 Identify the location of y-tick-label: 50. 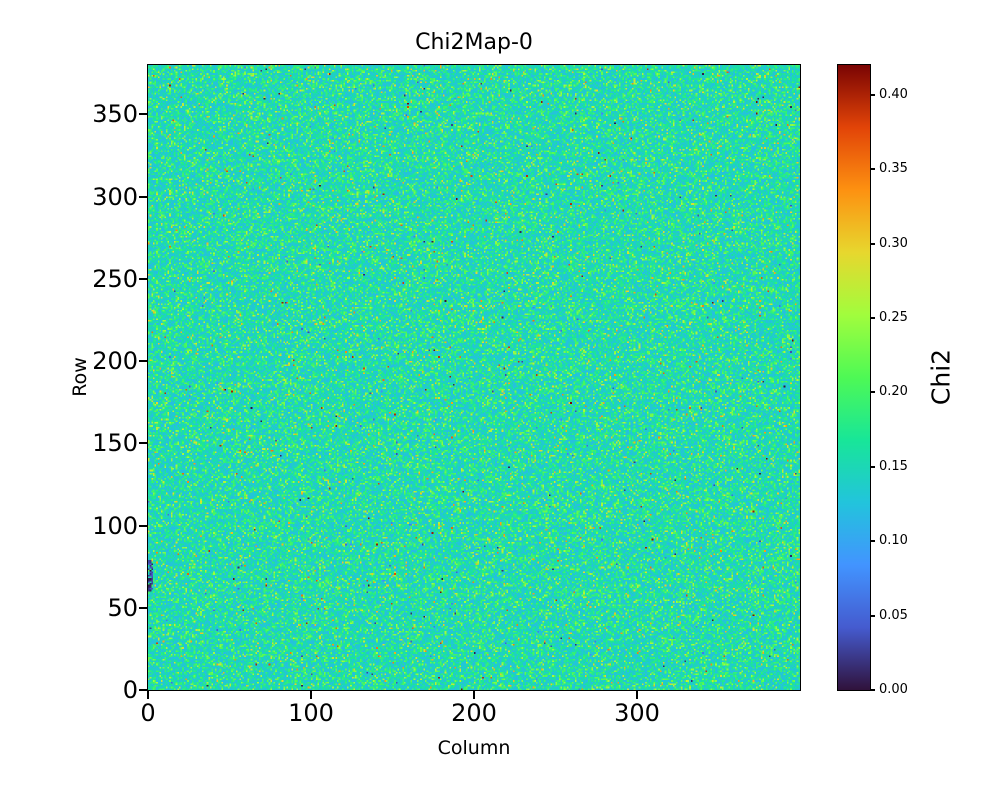
(122, 607).